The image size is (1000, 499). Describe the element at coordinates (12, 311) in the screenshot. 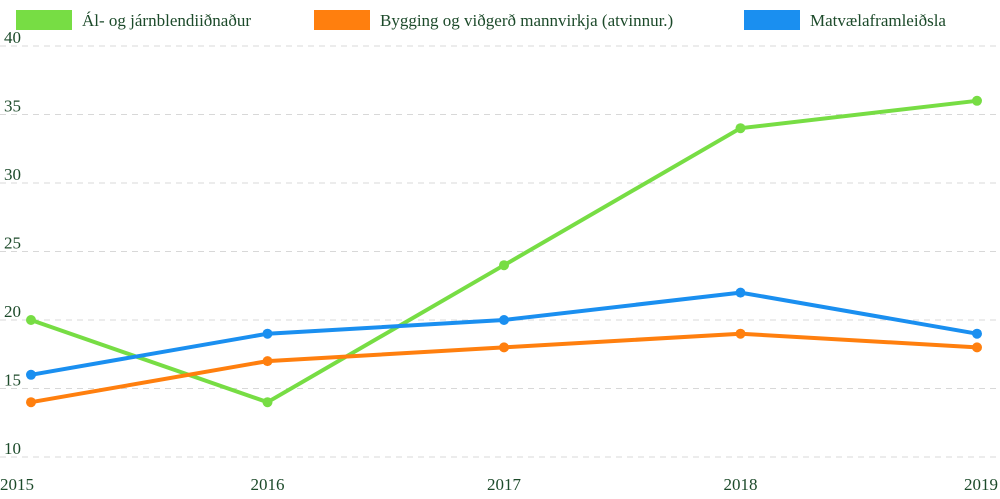

I see `y-tick-label: 20` at that location.